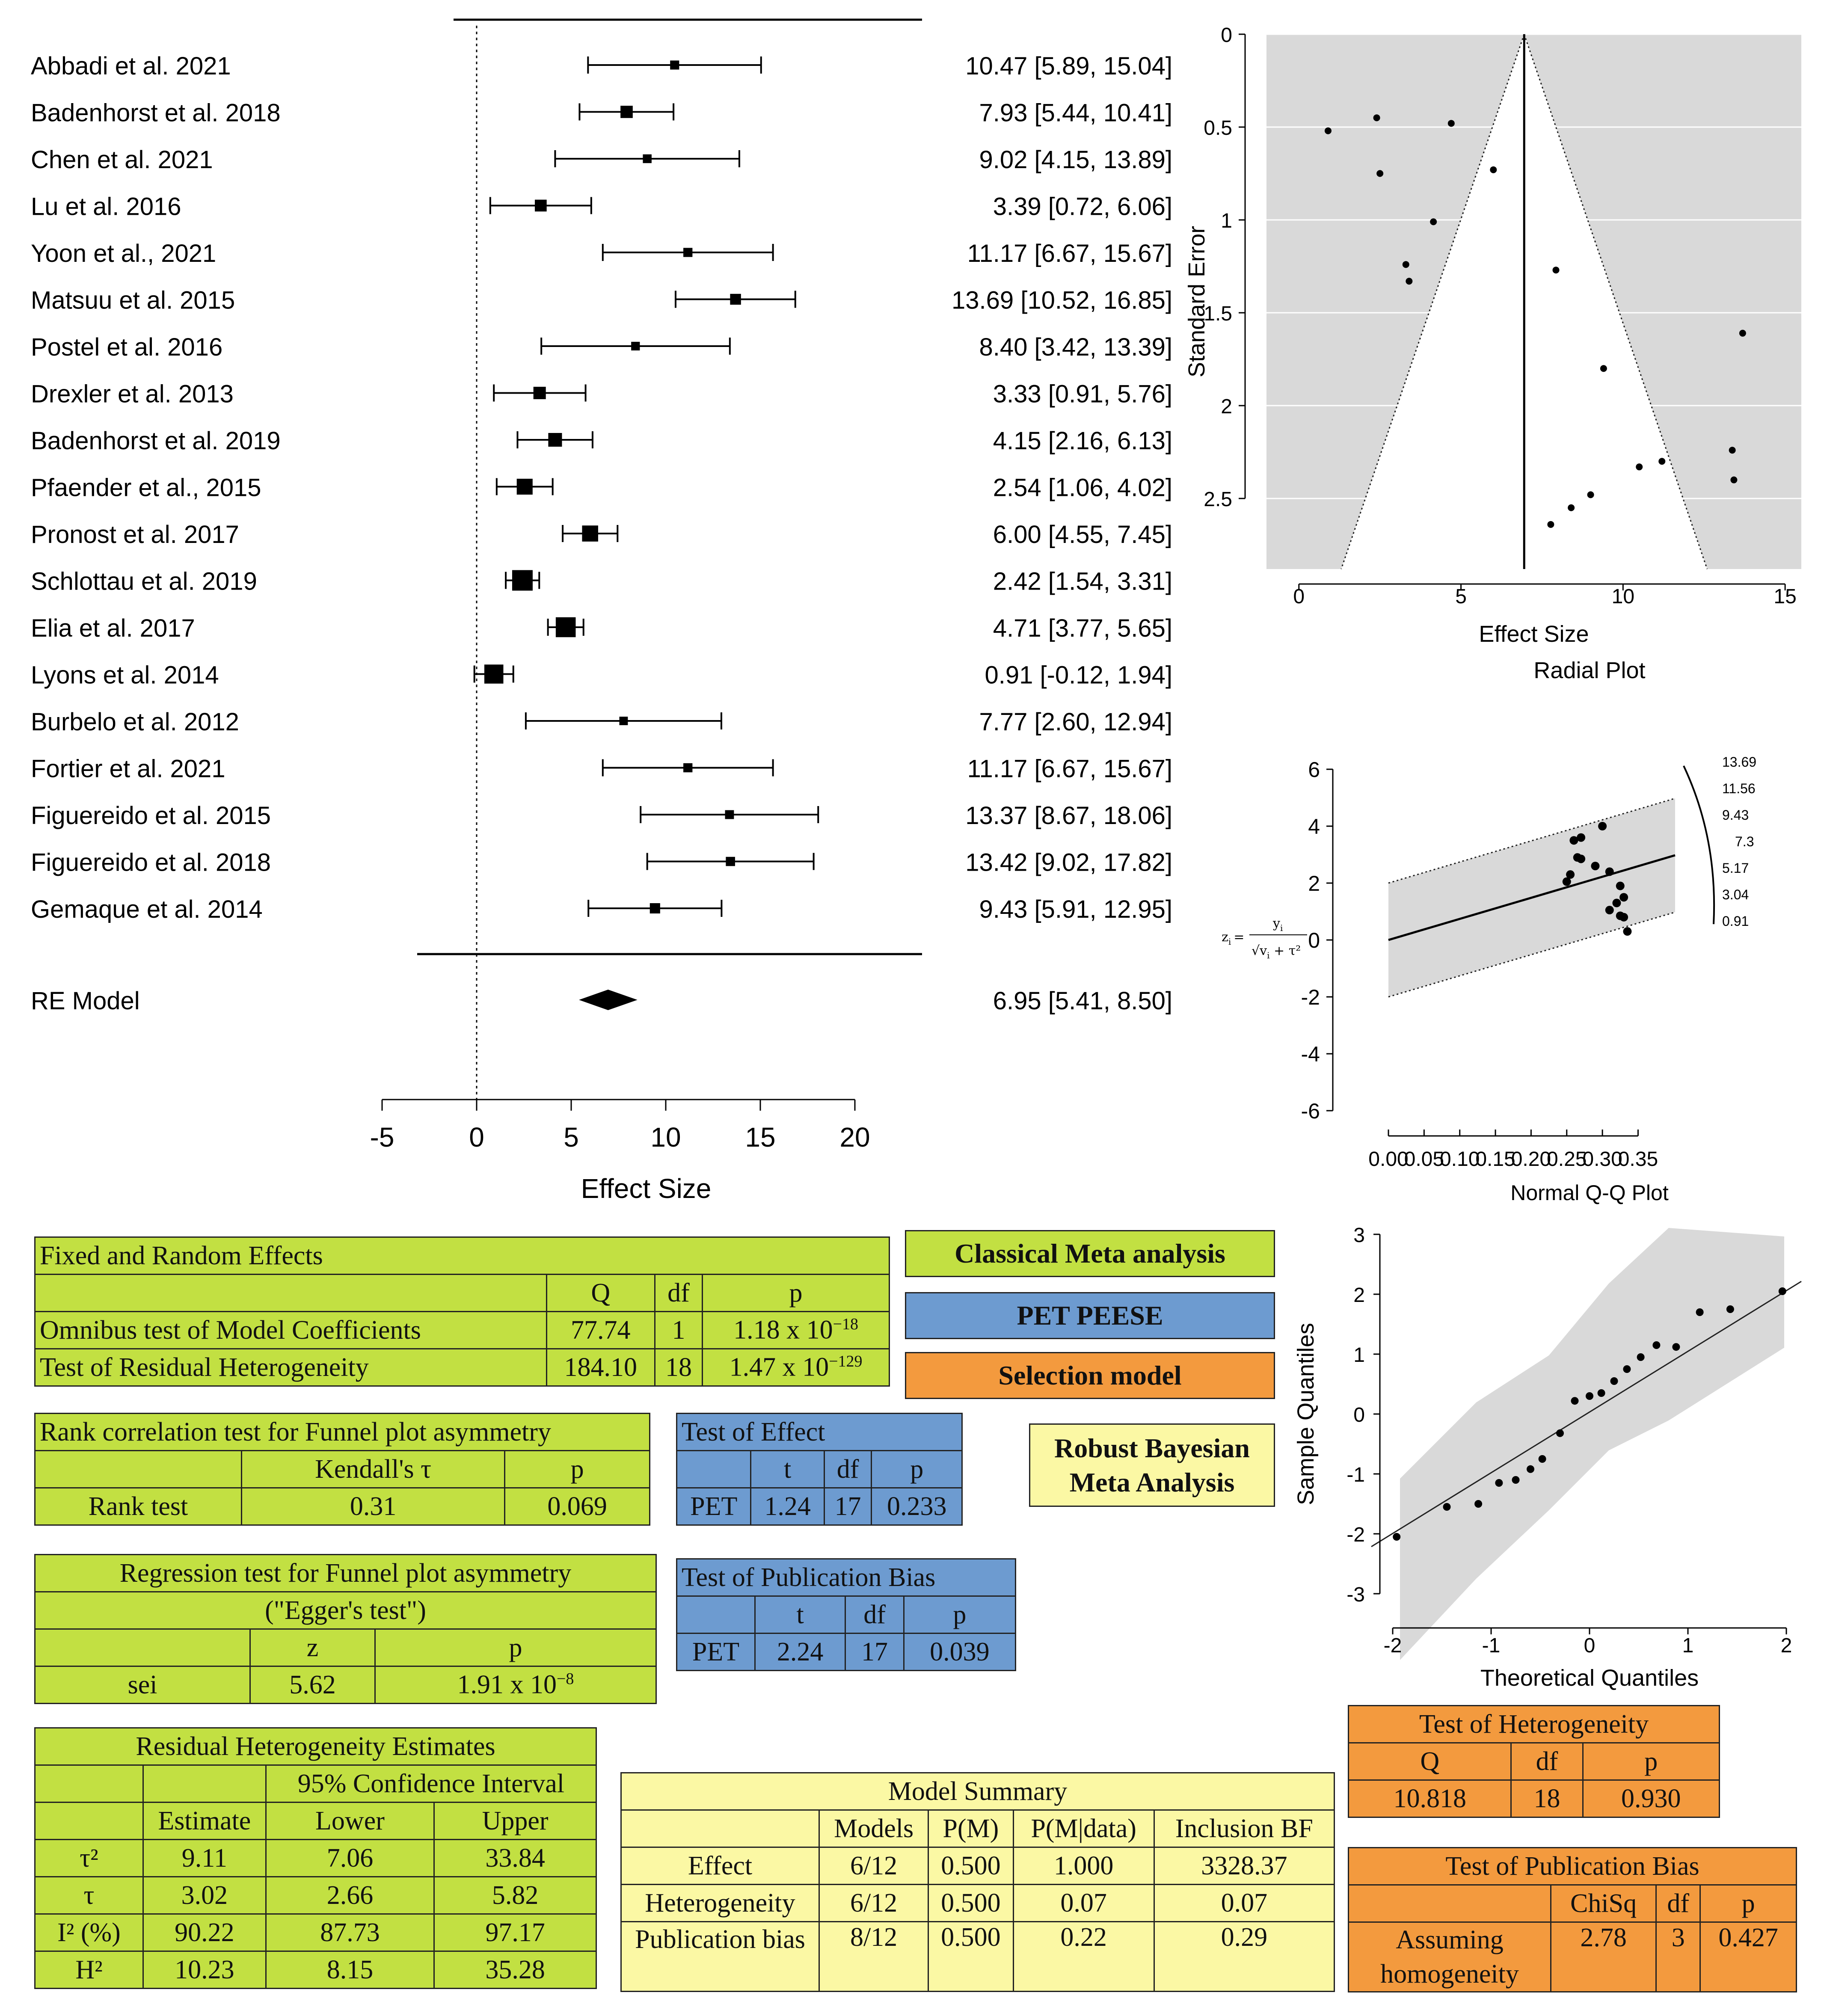 The image size is (1821, 2016). Describe the element at coordinates (1424, 1159) in the screenshot. I see `radial-xtick-label: 0.05` at that location.